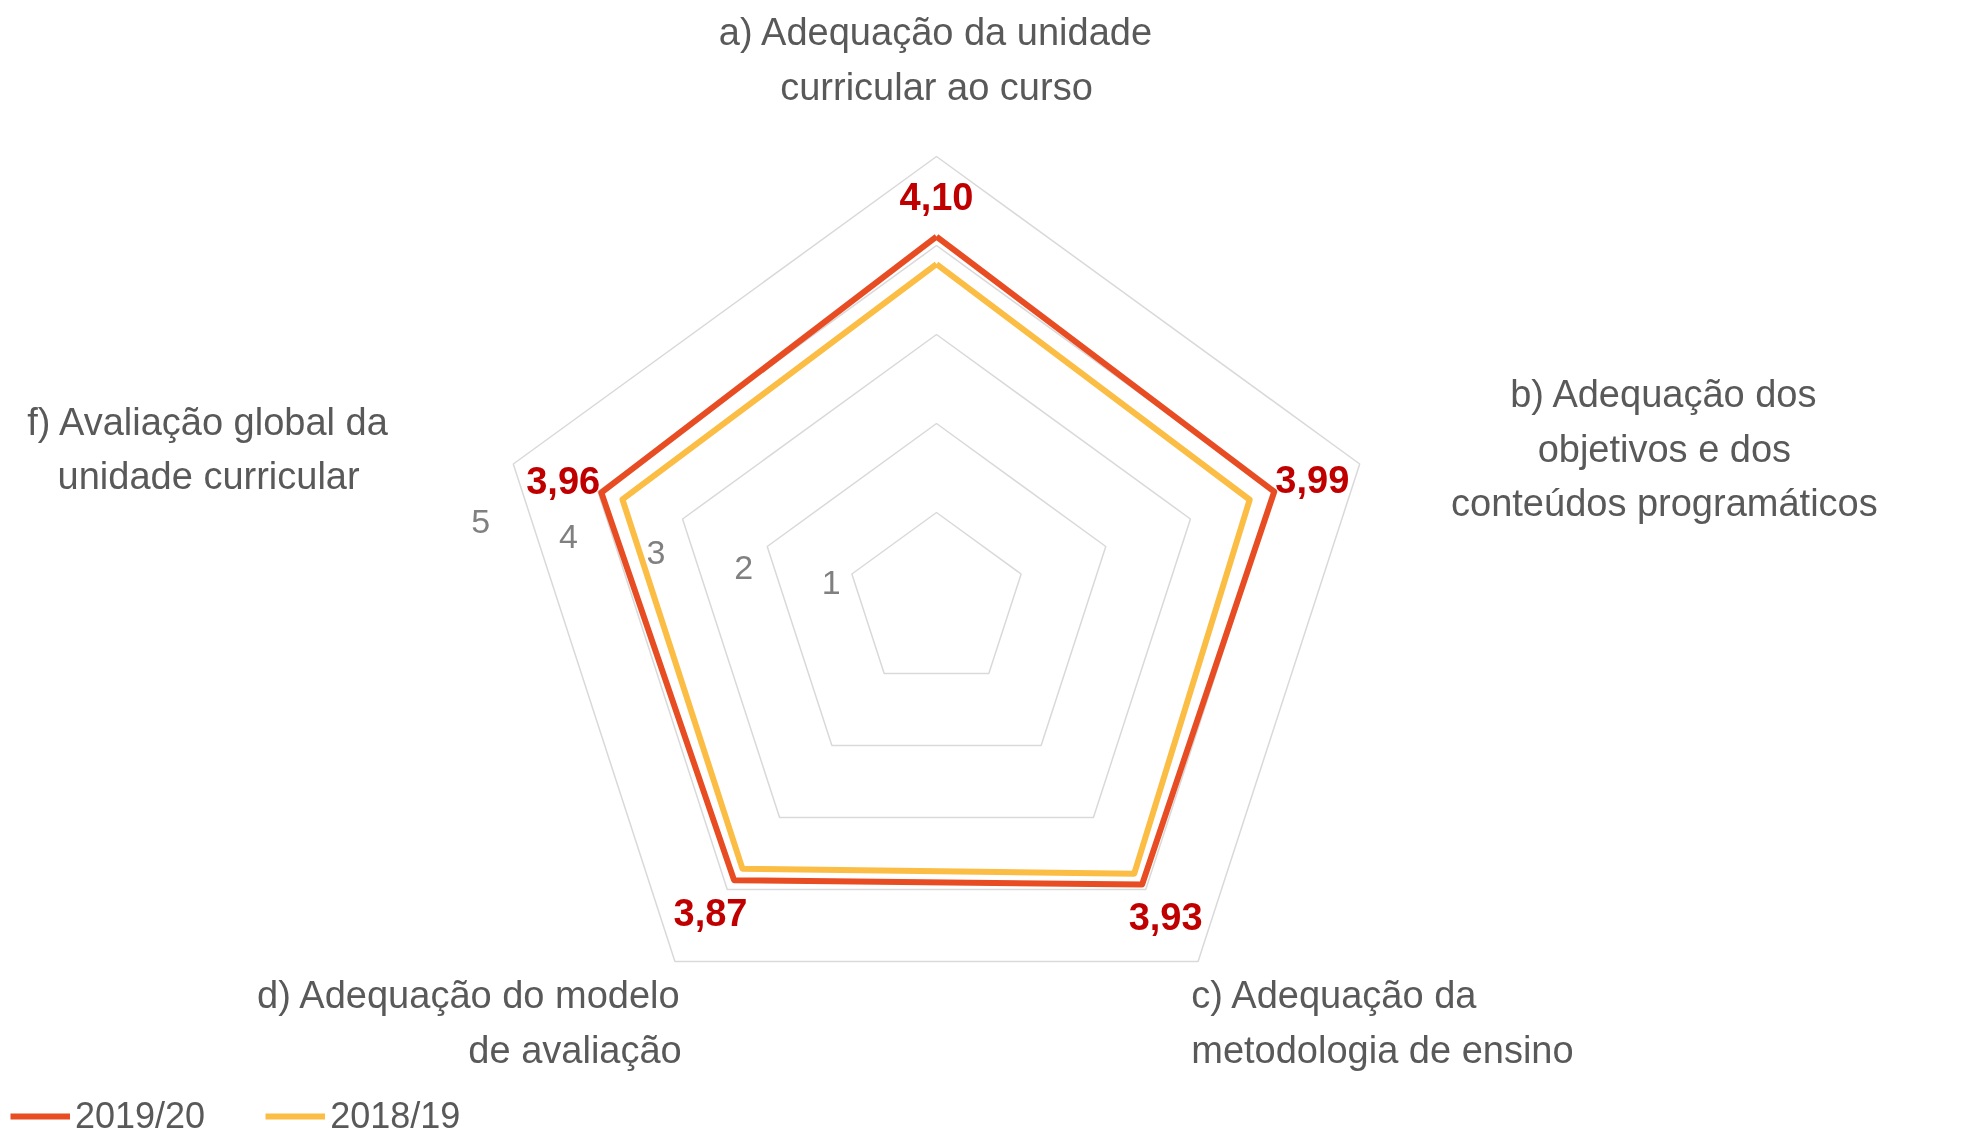 Image resolution: width=1962 pixels, height=1147 pixels. What do you see at coordinates (140, 1116) in the screenshot?
I see `legend-label: 2019/20` at bounding box center [140, 1116].